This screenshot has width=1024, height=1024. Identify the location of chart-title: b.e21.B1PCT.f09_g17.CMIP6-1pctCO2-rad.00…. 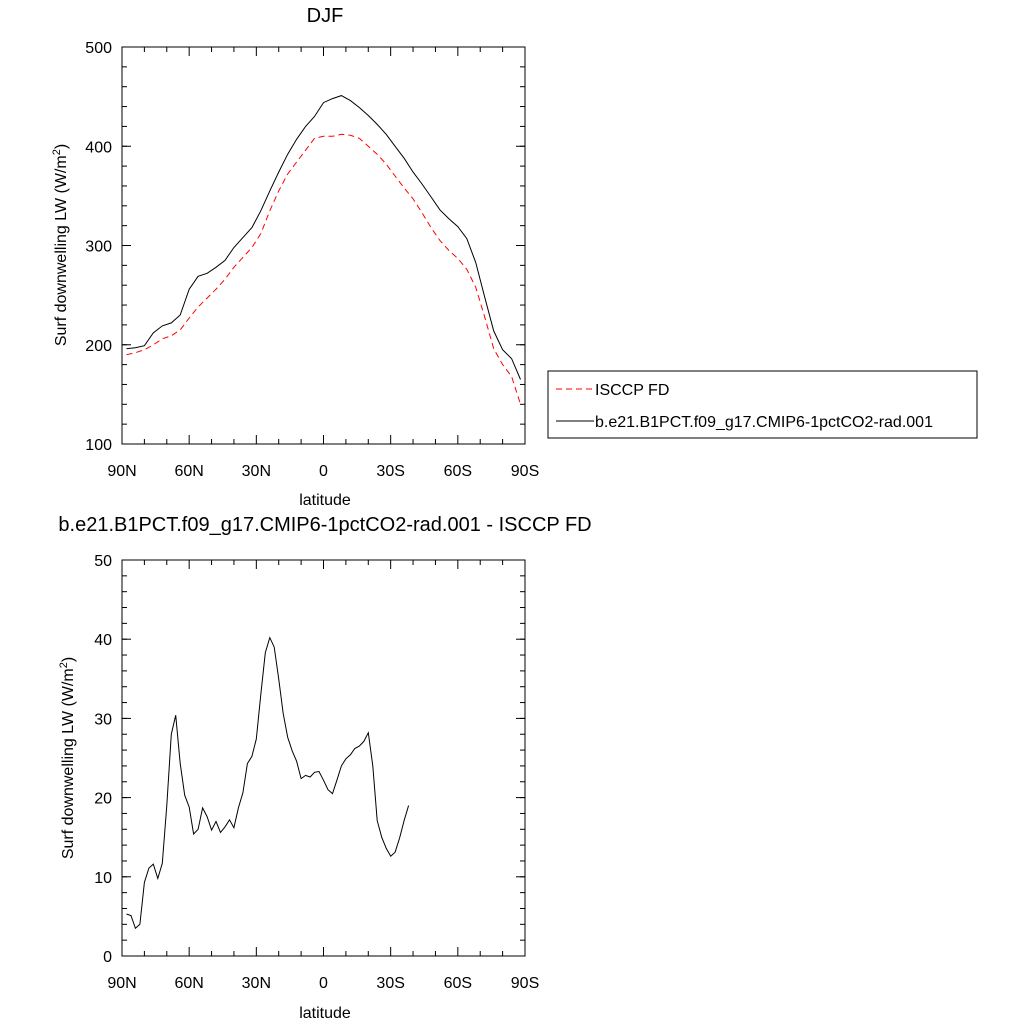
(324, 525).